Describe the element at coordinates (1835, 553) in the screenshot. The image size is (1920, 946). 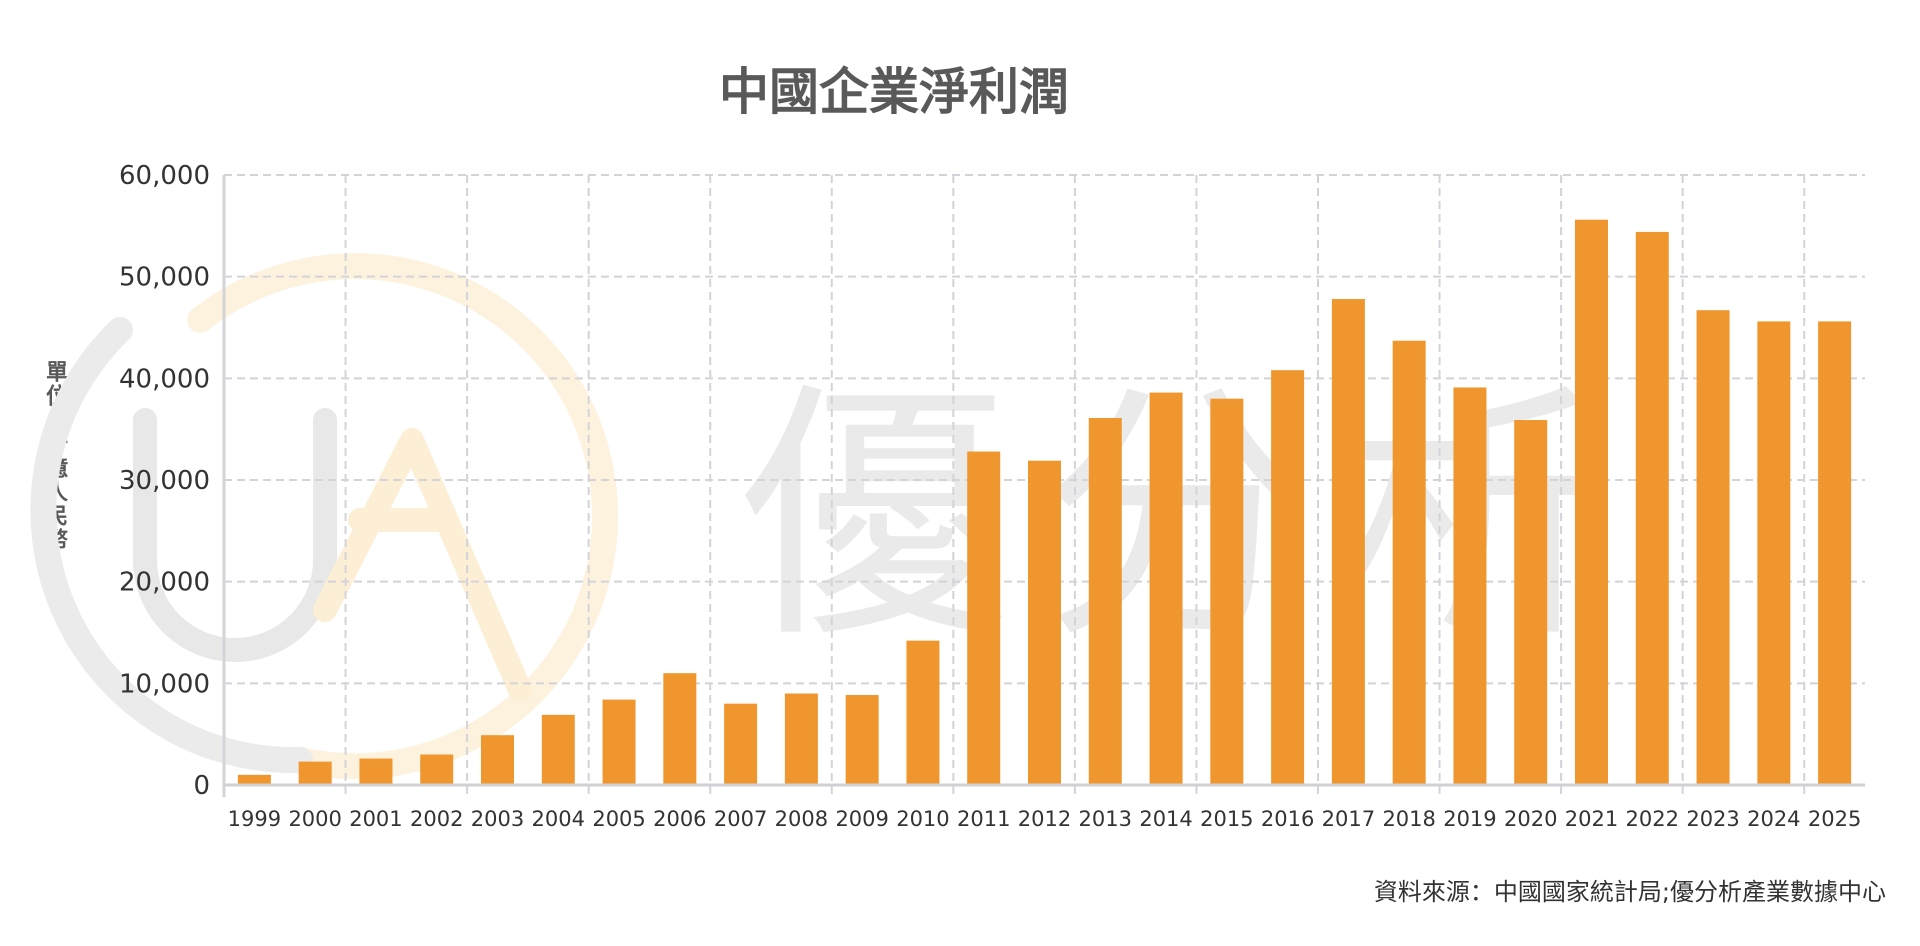
I see `bar-2025` at that location.